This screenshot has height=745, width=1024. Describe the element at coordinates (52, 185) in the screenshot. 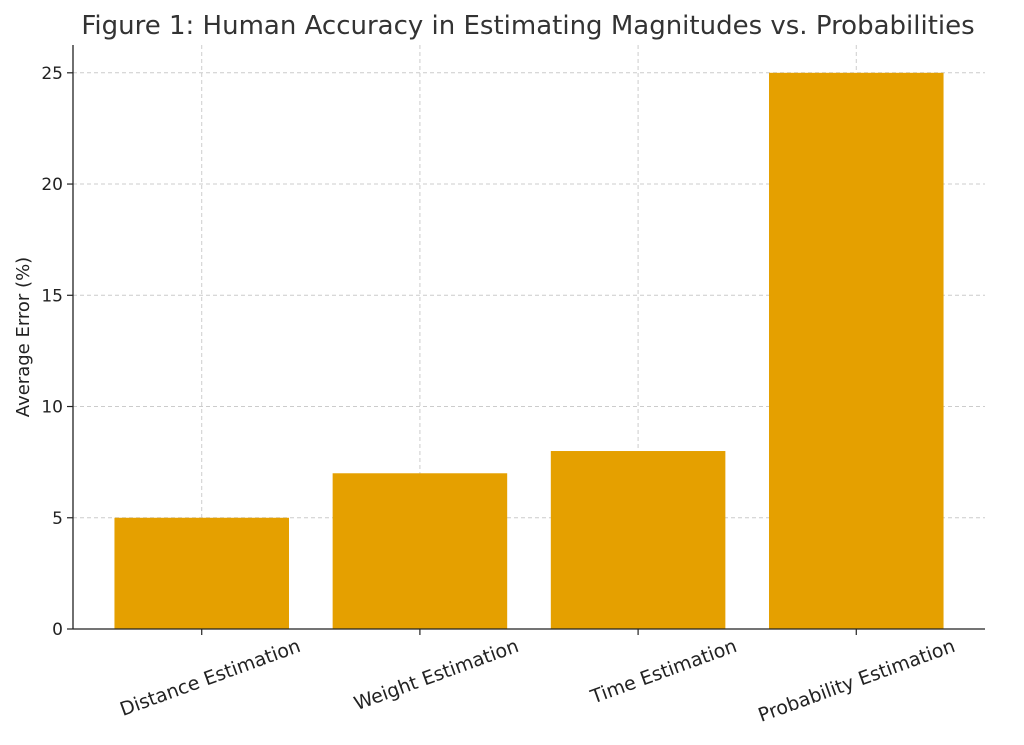

I see `y-tick-label: 20` at that location.